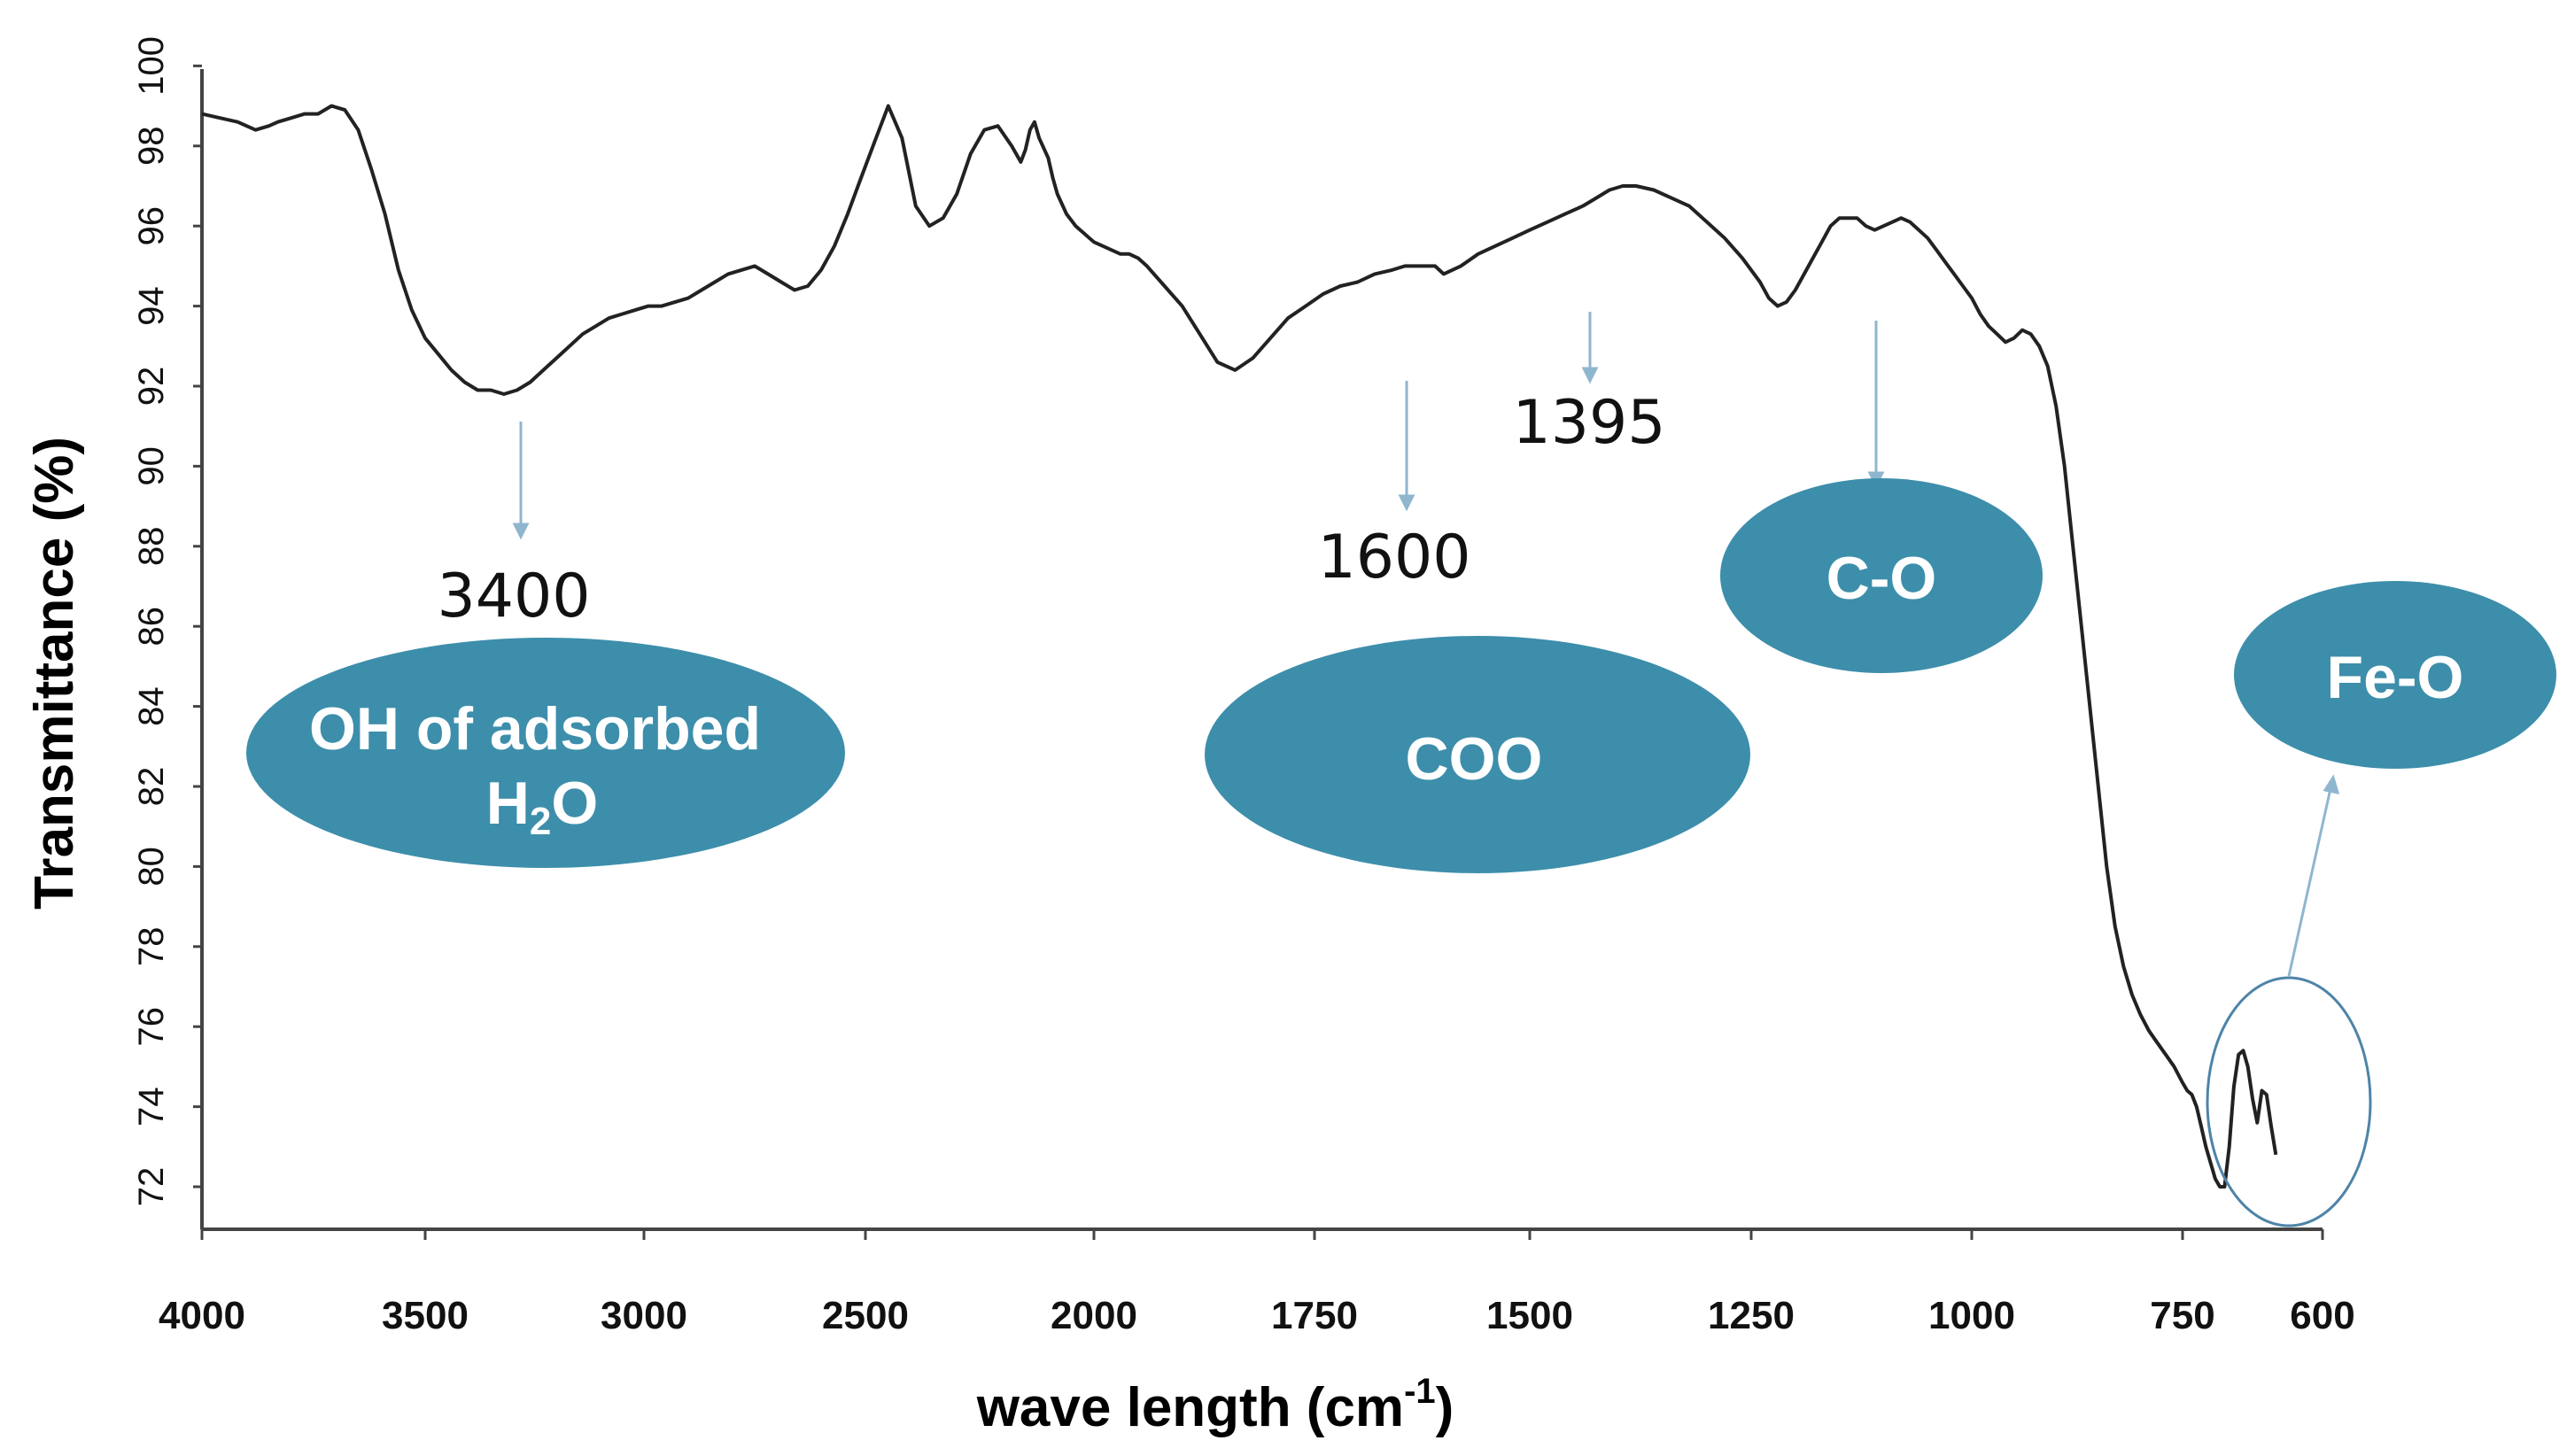  Describe the element at coordinates (151, 1107) in the screenshot. I see `y-tick-label: 74` at that location.